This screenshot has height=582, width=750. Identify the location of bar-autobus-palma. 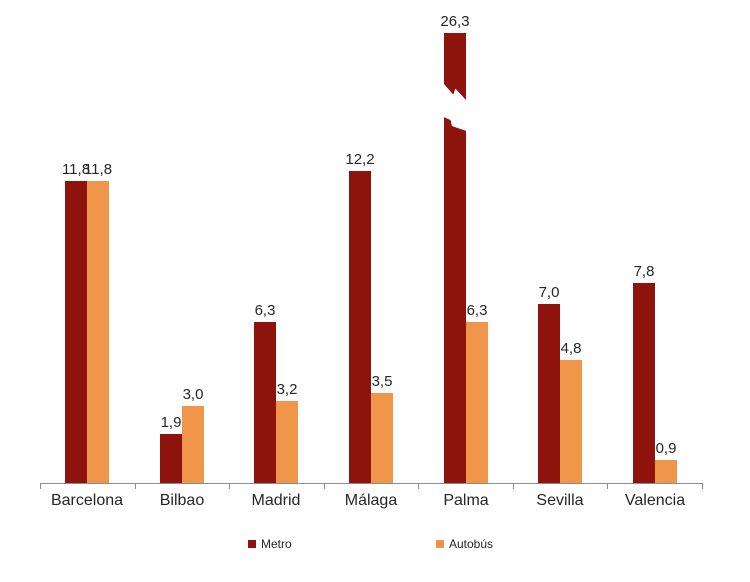
(477, 402).